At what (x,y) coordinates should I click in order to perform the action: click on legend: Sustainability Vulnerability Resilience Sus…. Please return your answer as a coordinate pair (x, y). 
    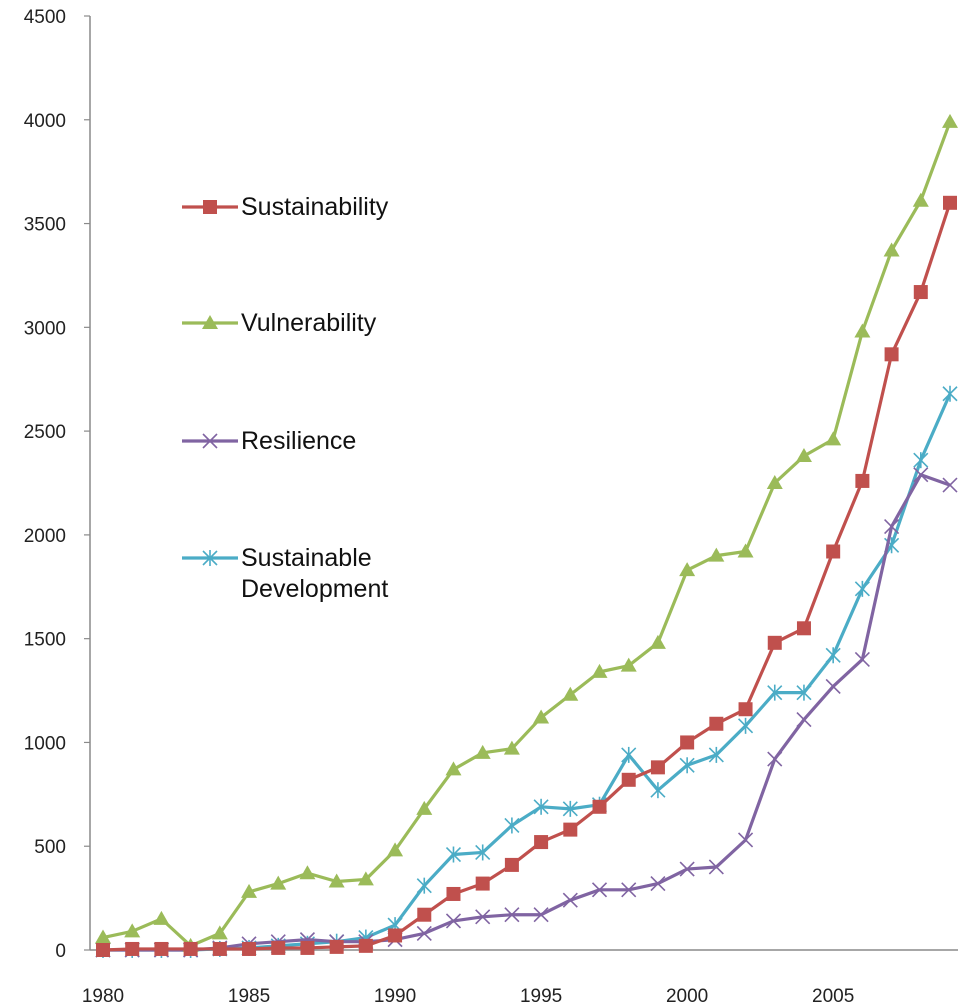
    Looking at the image, I should click on (285, 398).